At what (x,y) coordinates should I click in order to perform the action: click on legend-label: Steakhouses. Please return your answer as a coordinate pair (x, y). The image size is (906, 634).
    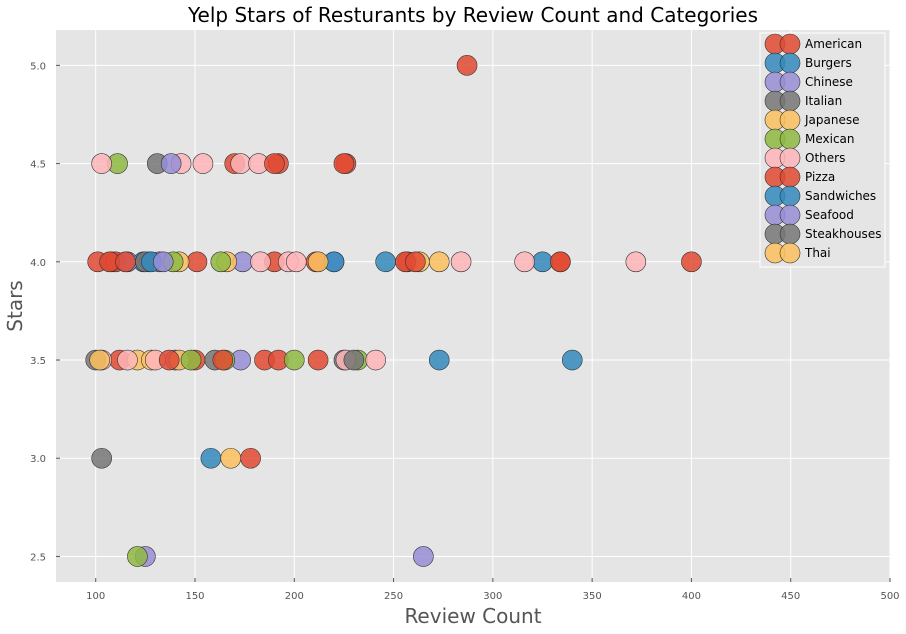
    Looking at the image, I should click on (843, 234).